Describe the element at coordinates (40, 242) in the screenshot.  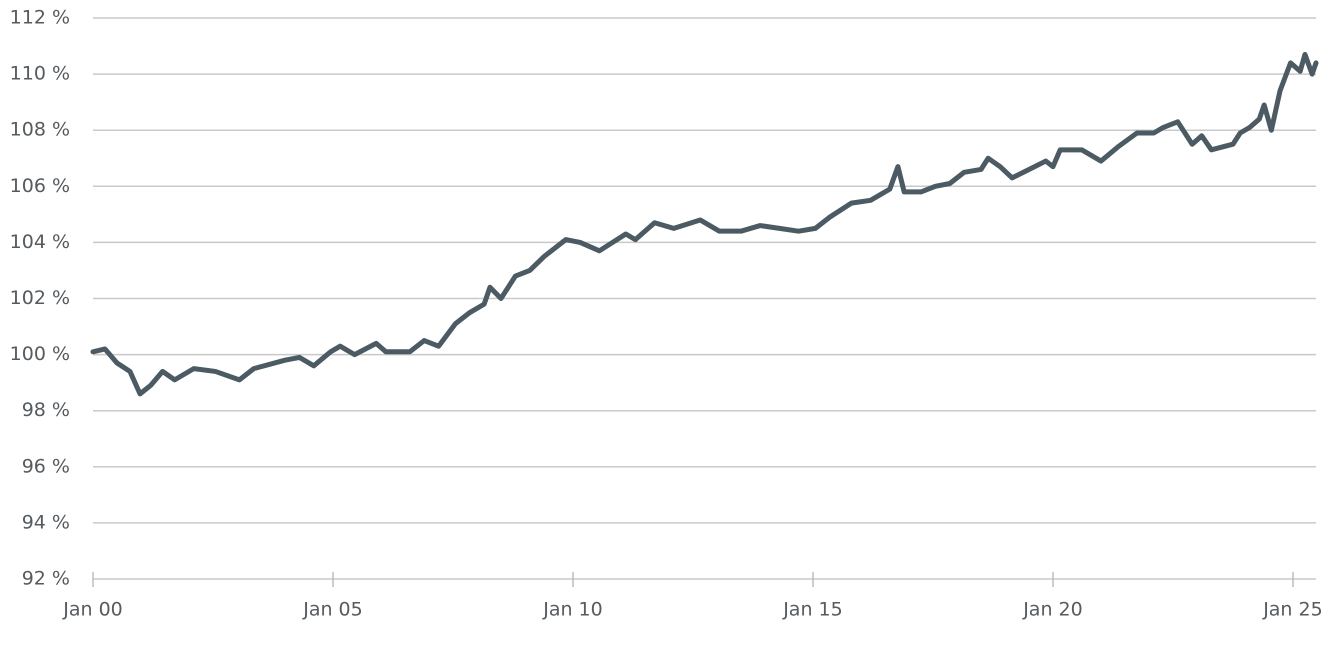
I see `y-tick-label: 104 %` at that location.